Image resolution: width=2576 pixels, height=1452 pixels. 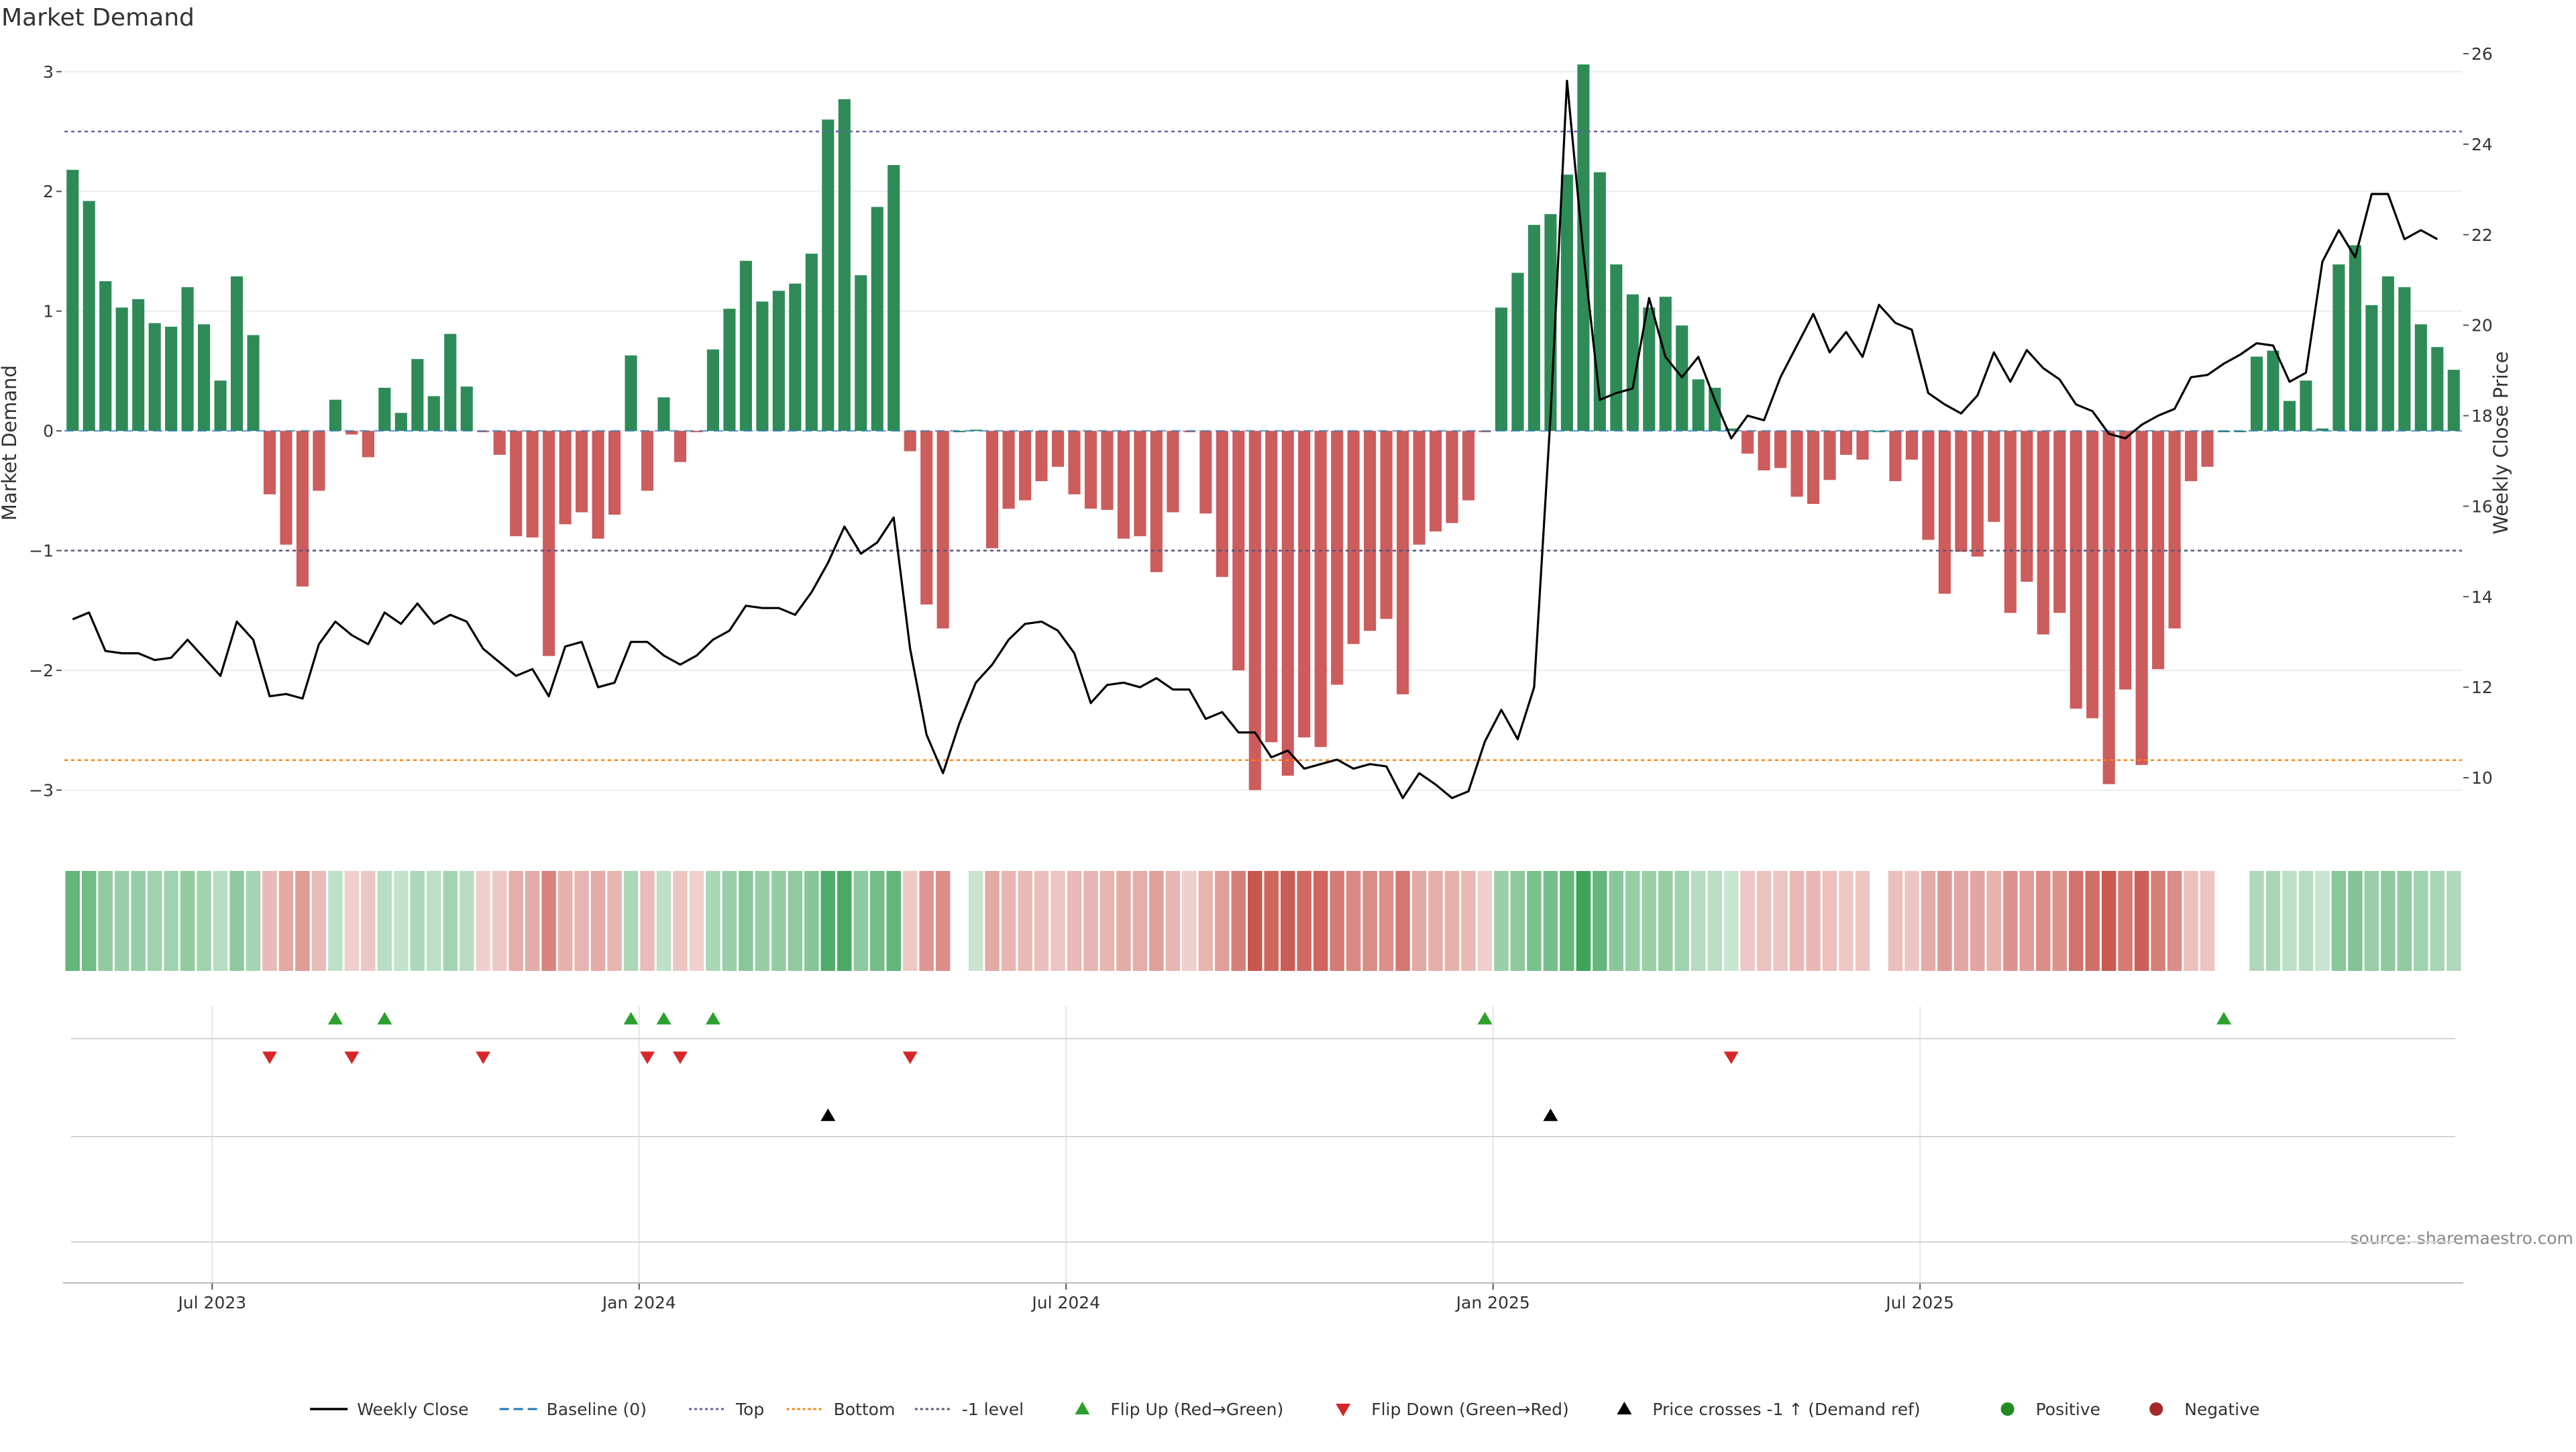 I want to click on legend-label: Baseline (0), so click(x=597, y=1410).